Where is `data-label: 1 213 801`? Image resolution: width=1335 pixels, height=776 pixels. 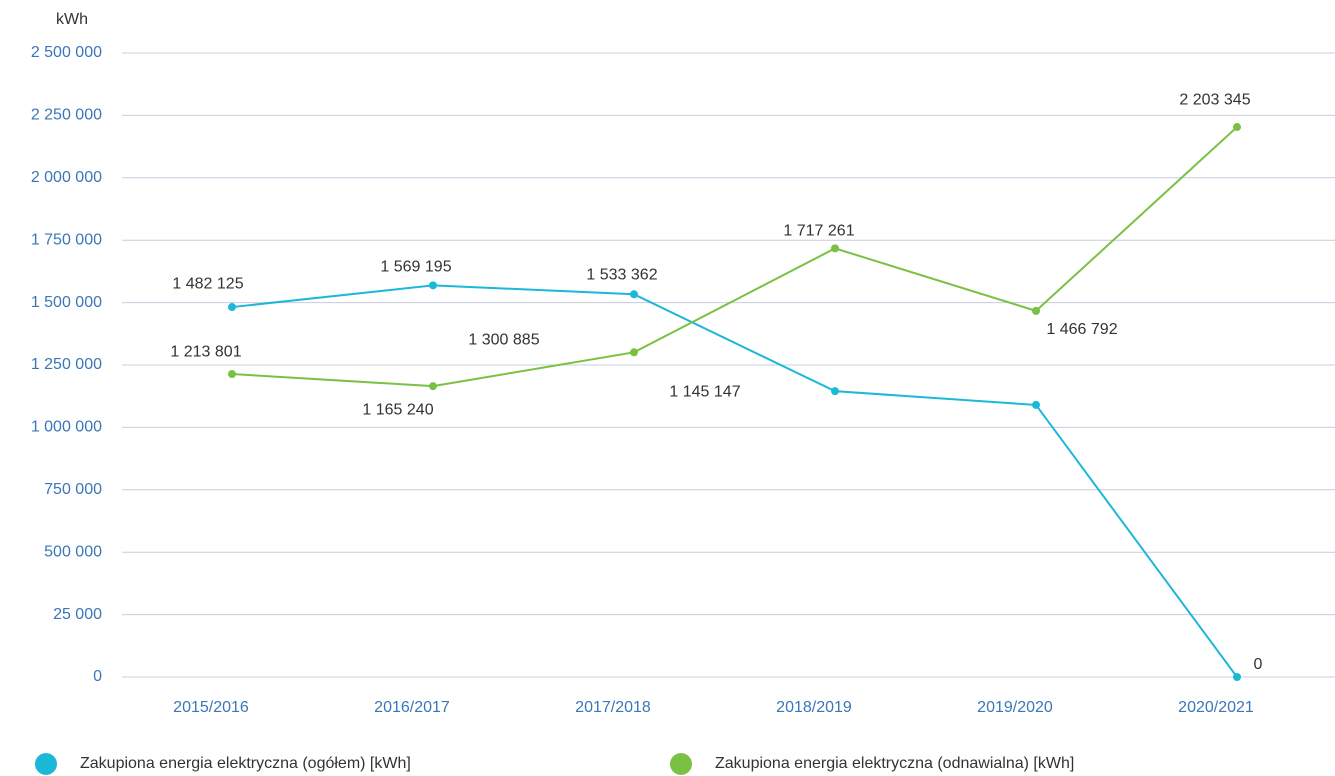 data-label: 1 213 801 is located at coordinates (205, 351).